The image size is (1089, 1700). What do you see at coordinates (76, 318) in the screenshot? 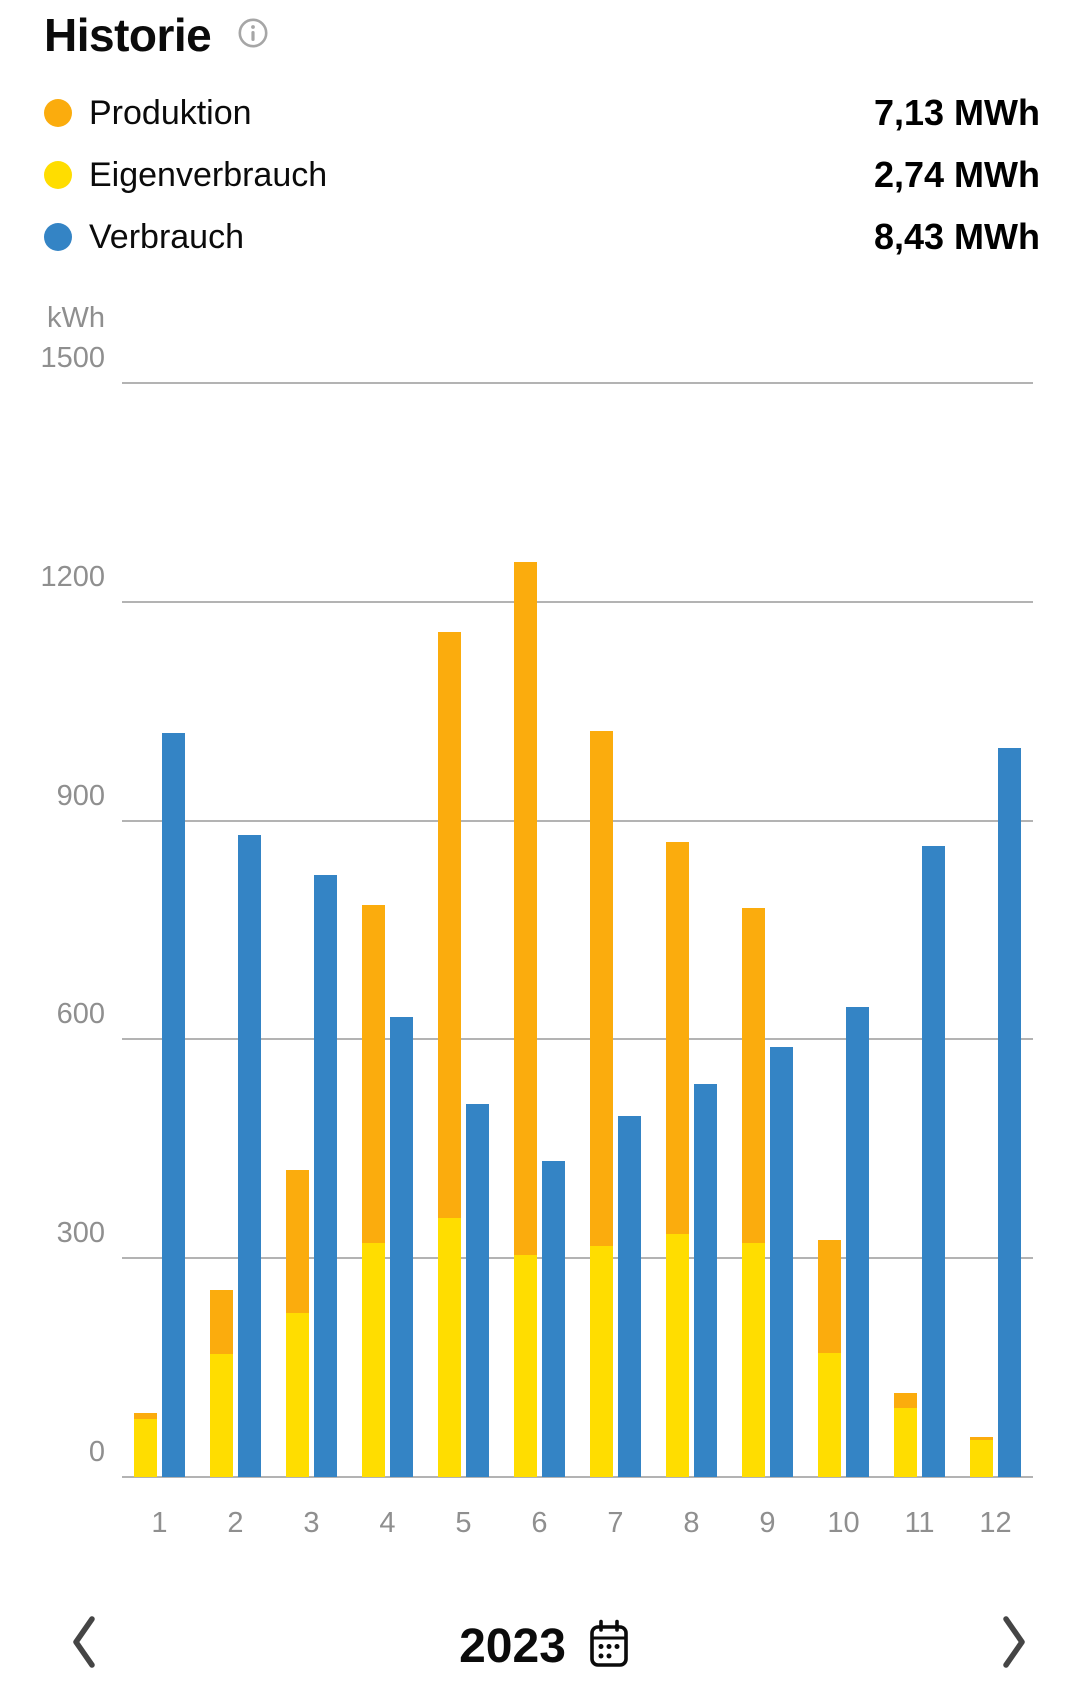
I see `y-axis-unit-label: kWh` at bounding box center [76, 318].